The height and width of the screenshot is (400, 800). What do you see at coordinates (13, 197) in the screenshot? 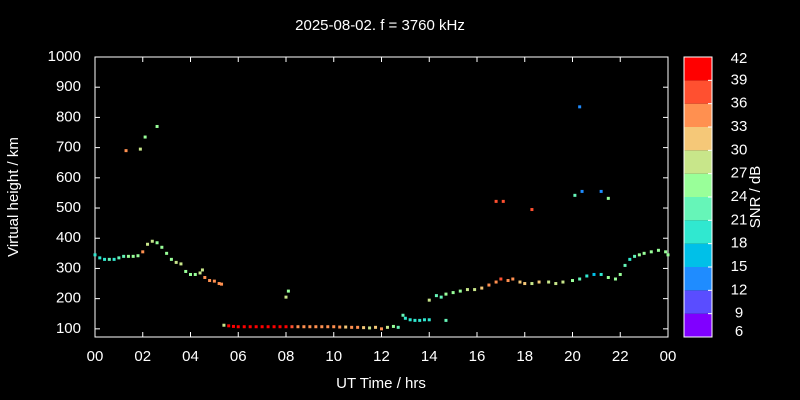
I see `y-axis-label: Virtual height / km` at bounding box center [13, 197].